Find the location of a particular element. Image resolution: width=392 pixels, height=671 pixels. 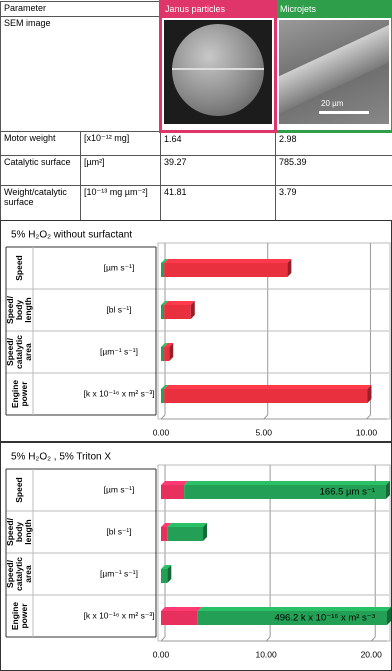

unit-cell: [10⁻¹³ mg µm⁻²] is located at coordinates (120, 203).